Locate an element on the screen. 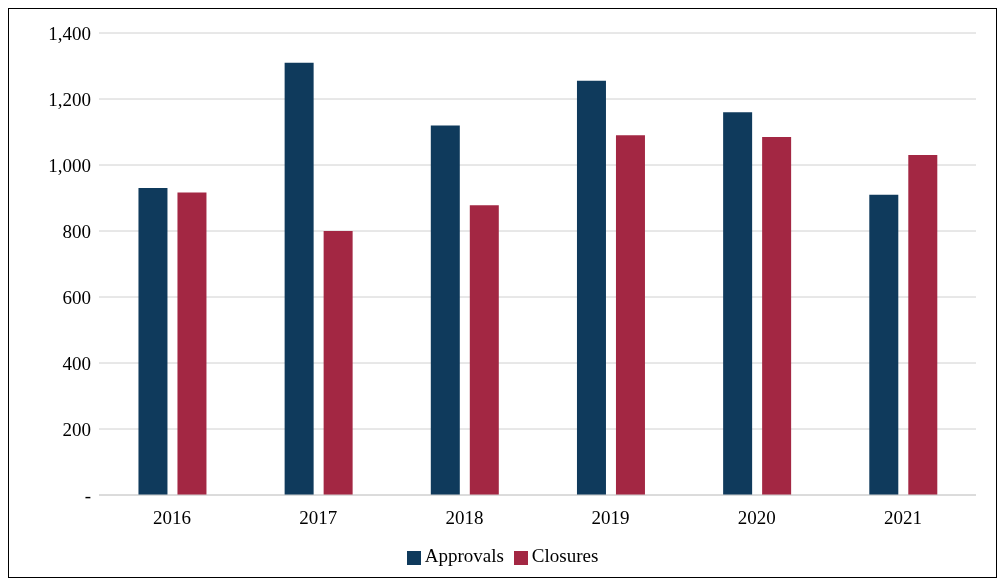 This screenshot has width=1005, height=586. y-tick-label: 200 is located at coordinates (76, 429).